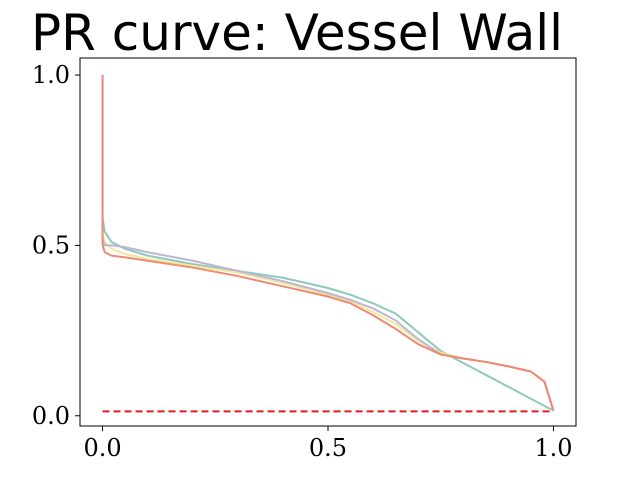 The height and width of the screenshot is (480, 640). Describe the element at coordinates (297, 33) in the screenshot. I see `chart-title: PR curve: Vessel Wall` at that location.